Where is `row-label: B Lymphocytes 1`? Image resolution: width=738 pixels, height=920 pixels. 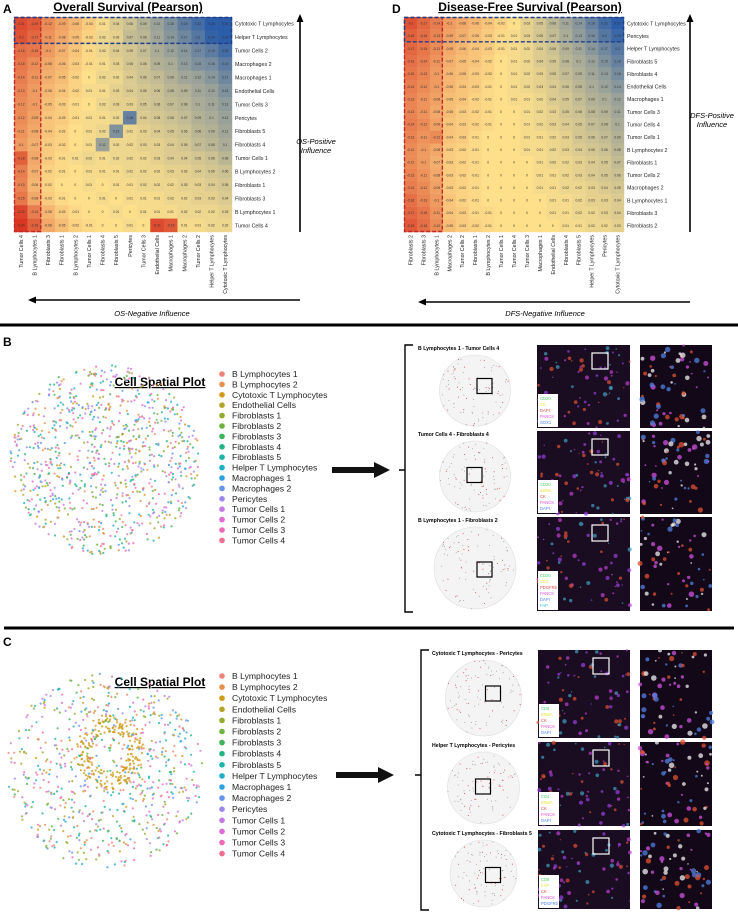 row-label: B Lymphocytes 1 is located at coordinates (647, 201).